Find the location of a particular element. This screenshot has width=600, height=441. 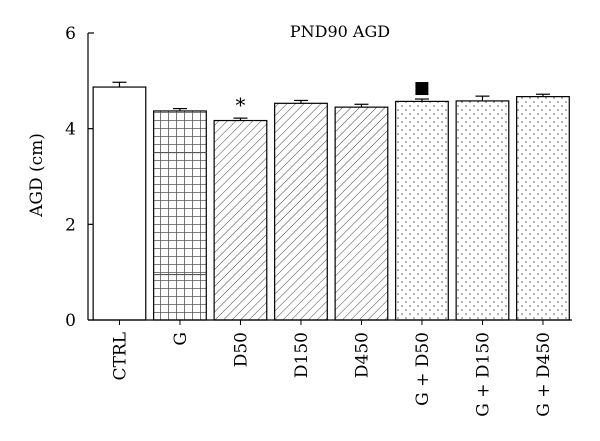

x-tick-label: D450 is located at coordinates (362, 355).